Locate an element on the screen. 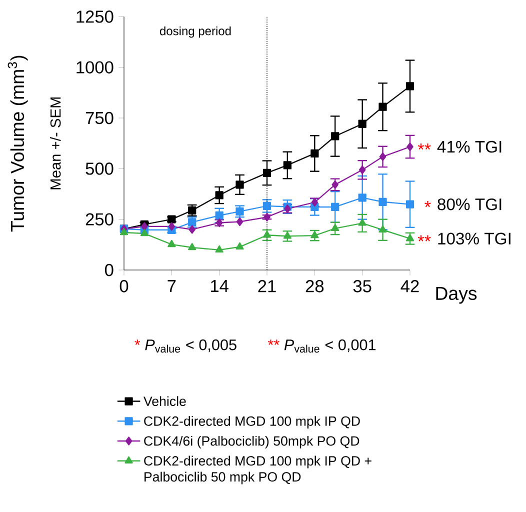  annotation: dosing period is located at coordinates (195, 32).